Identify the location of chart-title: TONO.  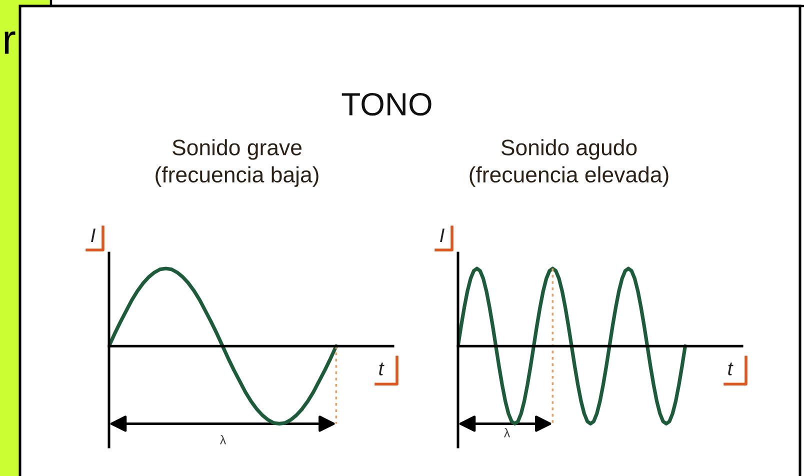
(387, 104).